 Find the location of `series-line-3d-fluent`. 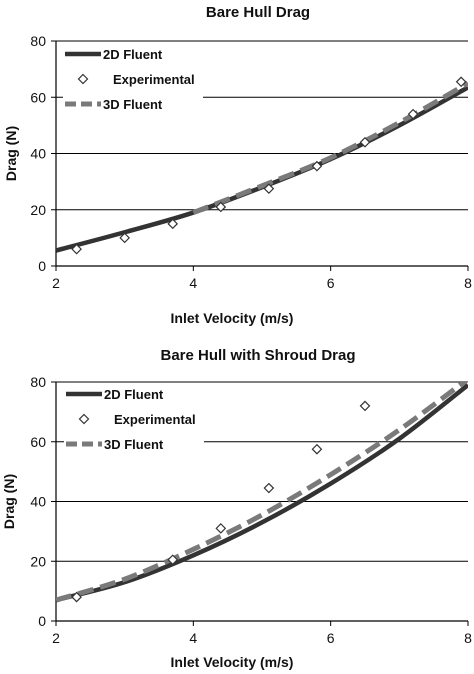

series-line-3d-fluent is located at coordinates (330, 148).